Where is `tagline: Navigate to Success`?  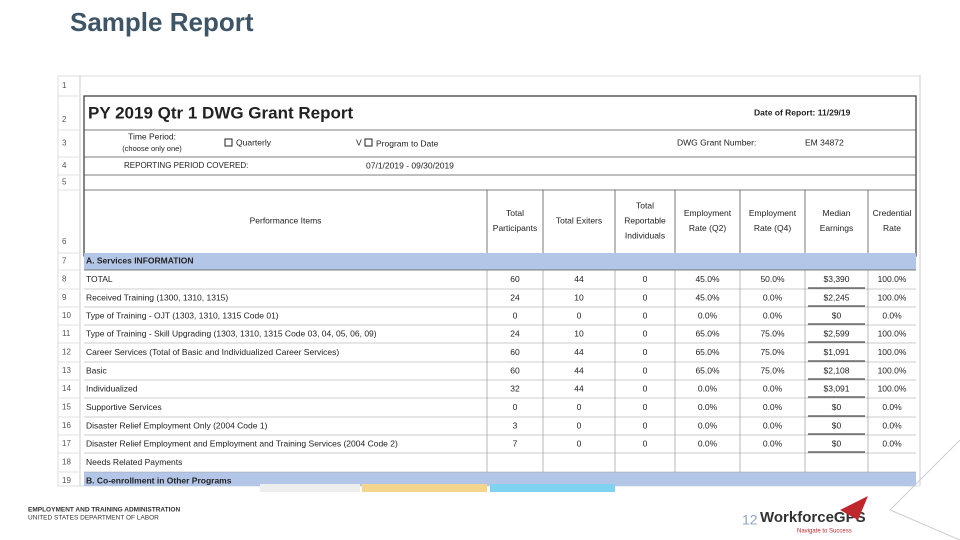 tagline: Navigate to Success is located at coordinates (824, 532).